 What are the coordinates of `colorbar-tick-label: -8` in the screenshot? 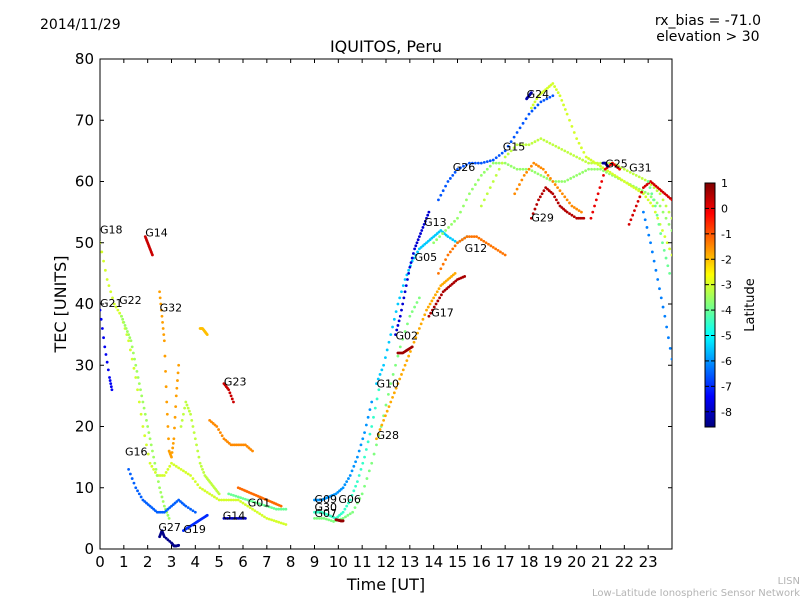 It's located at (726, 412).